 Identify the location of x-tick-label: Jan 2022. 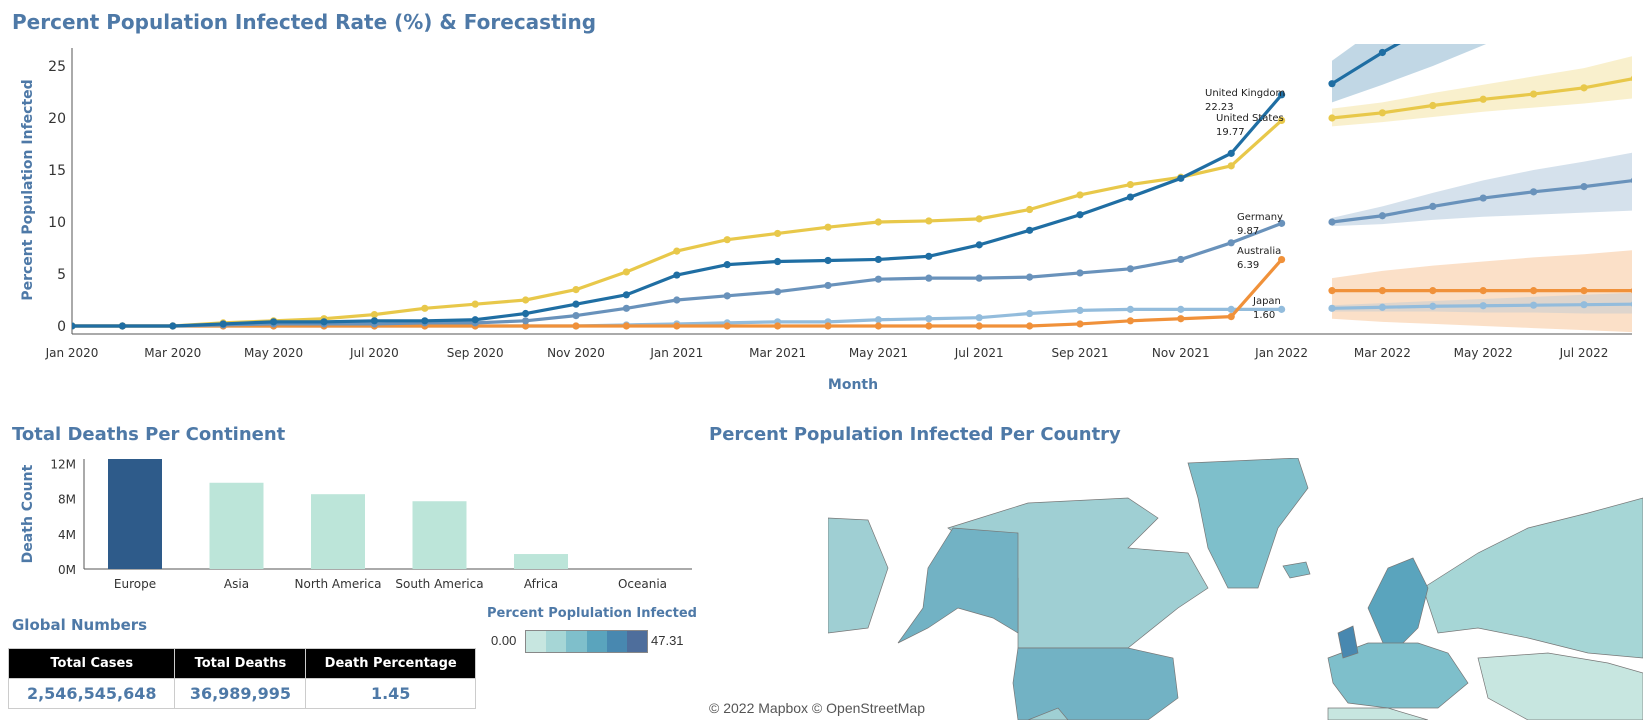
(1281, 353).